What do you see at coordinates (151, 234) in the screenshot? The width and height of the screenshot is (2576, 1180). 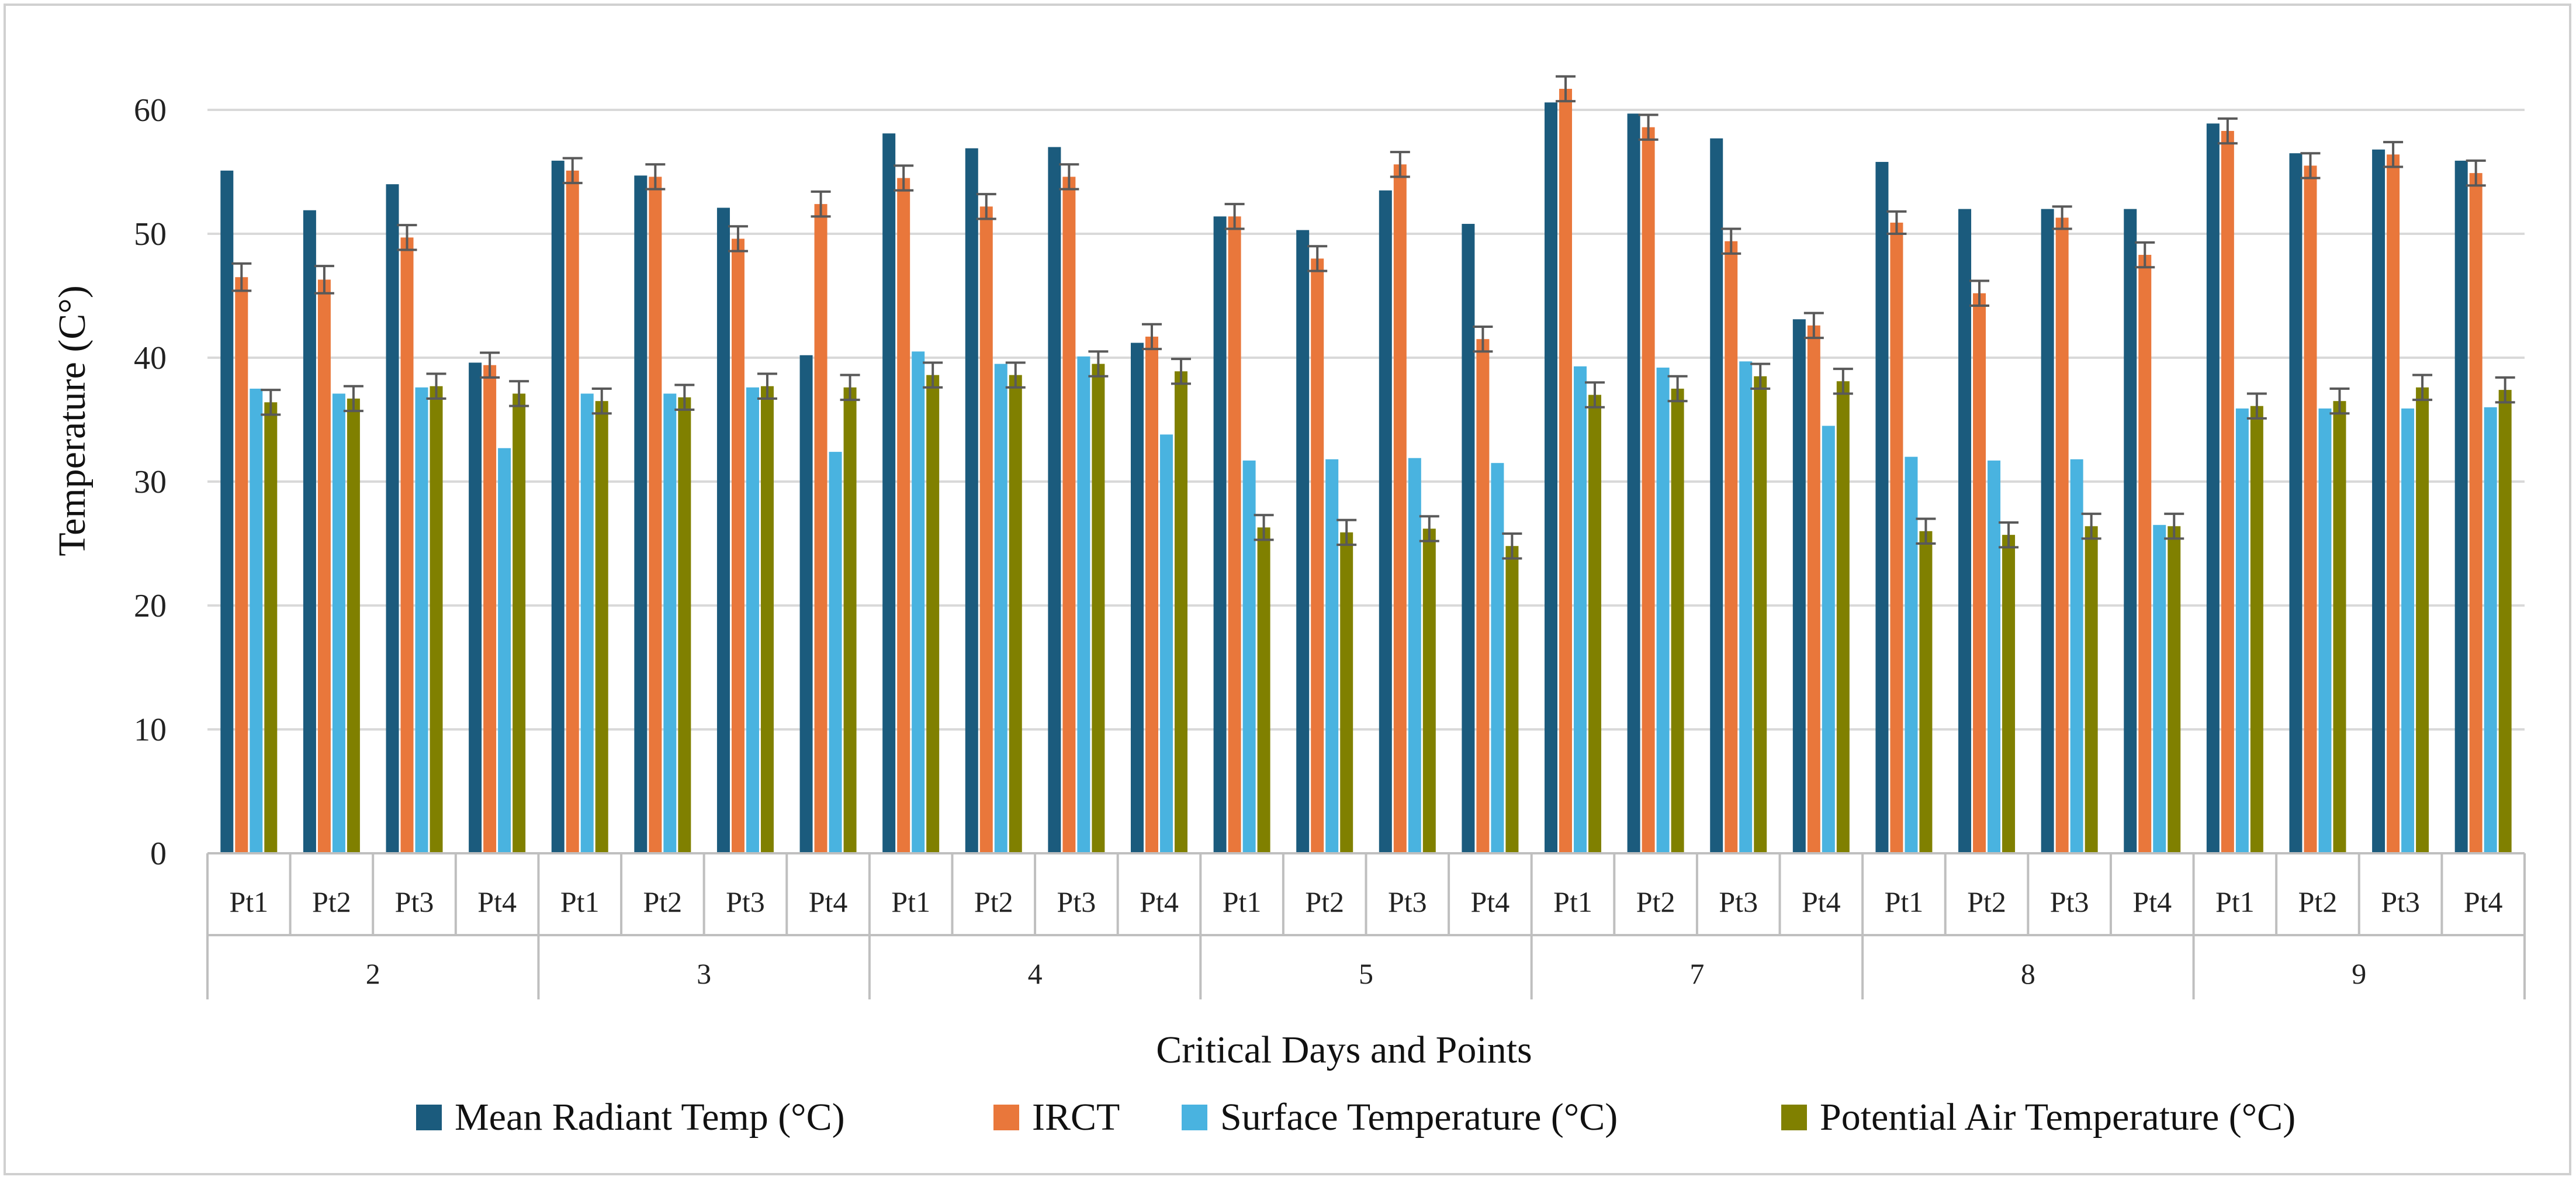 I see `y-tick-label: 50` at bounding box center [151, 234].